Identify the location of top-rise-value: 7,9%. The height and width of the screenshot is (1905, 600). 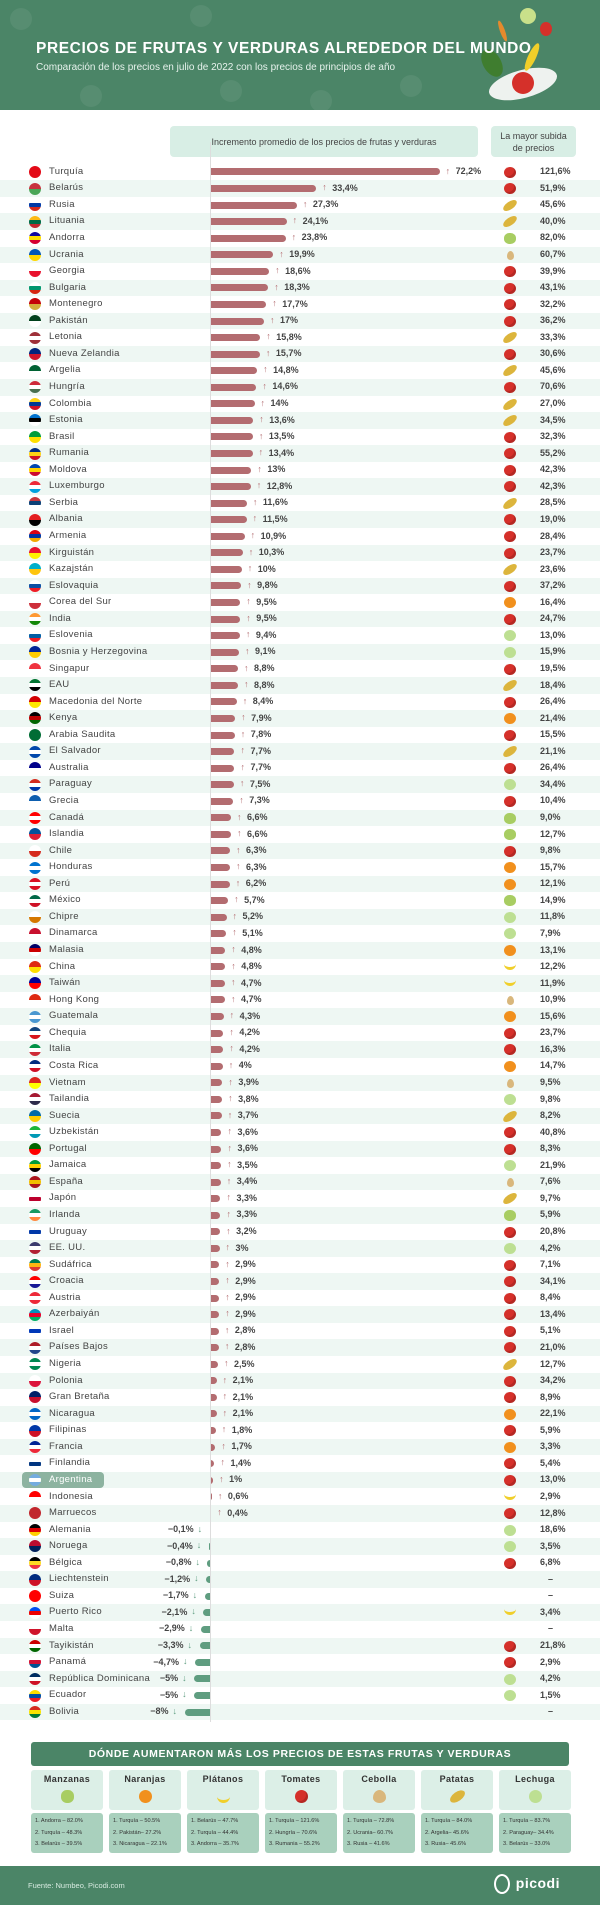
(550, 932).